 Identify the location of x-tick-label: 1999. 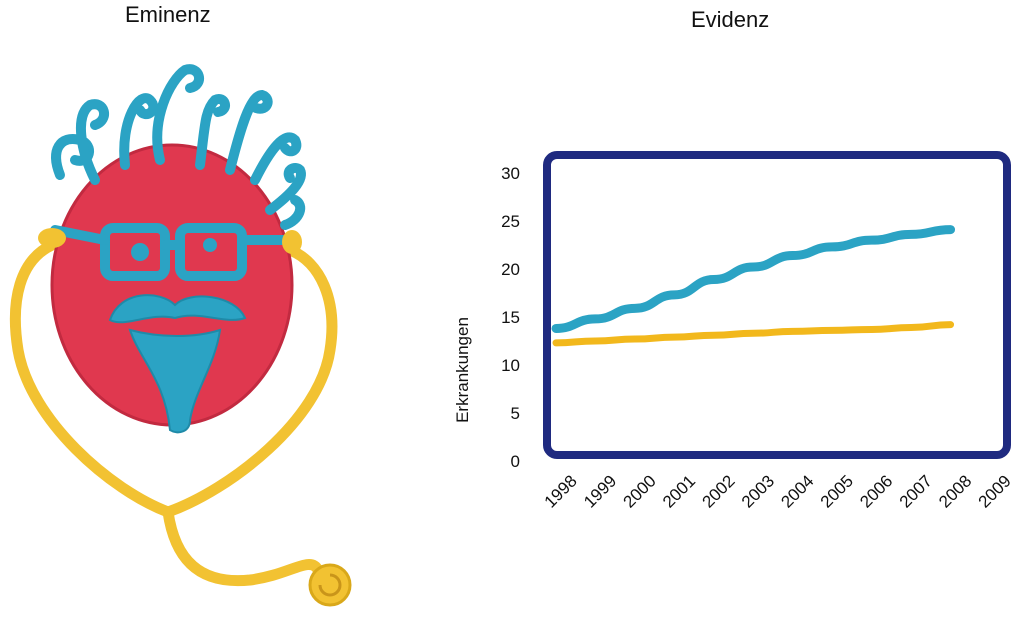
(600, 491).